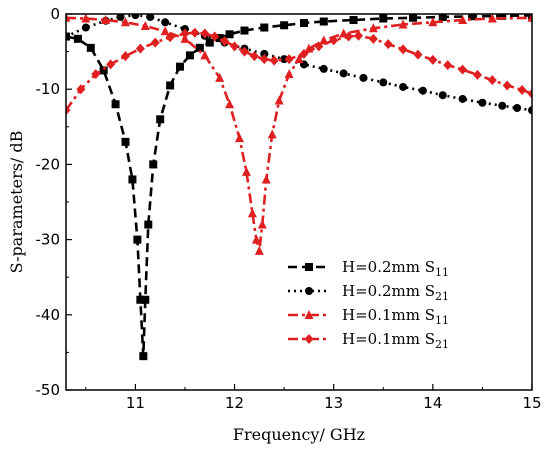  What do you see at coordinates (48, 164) in the screenshot?
I see `y-tick-label: -20` at bounding box center [48, 164].